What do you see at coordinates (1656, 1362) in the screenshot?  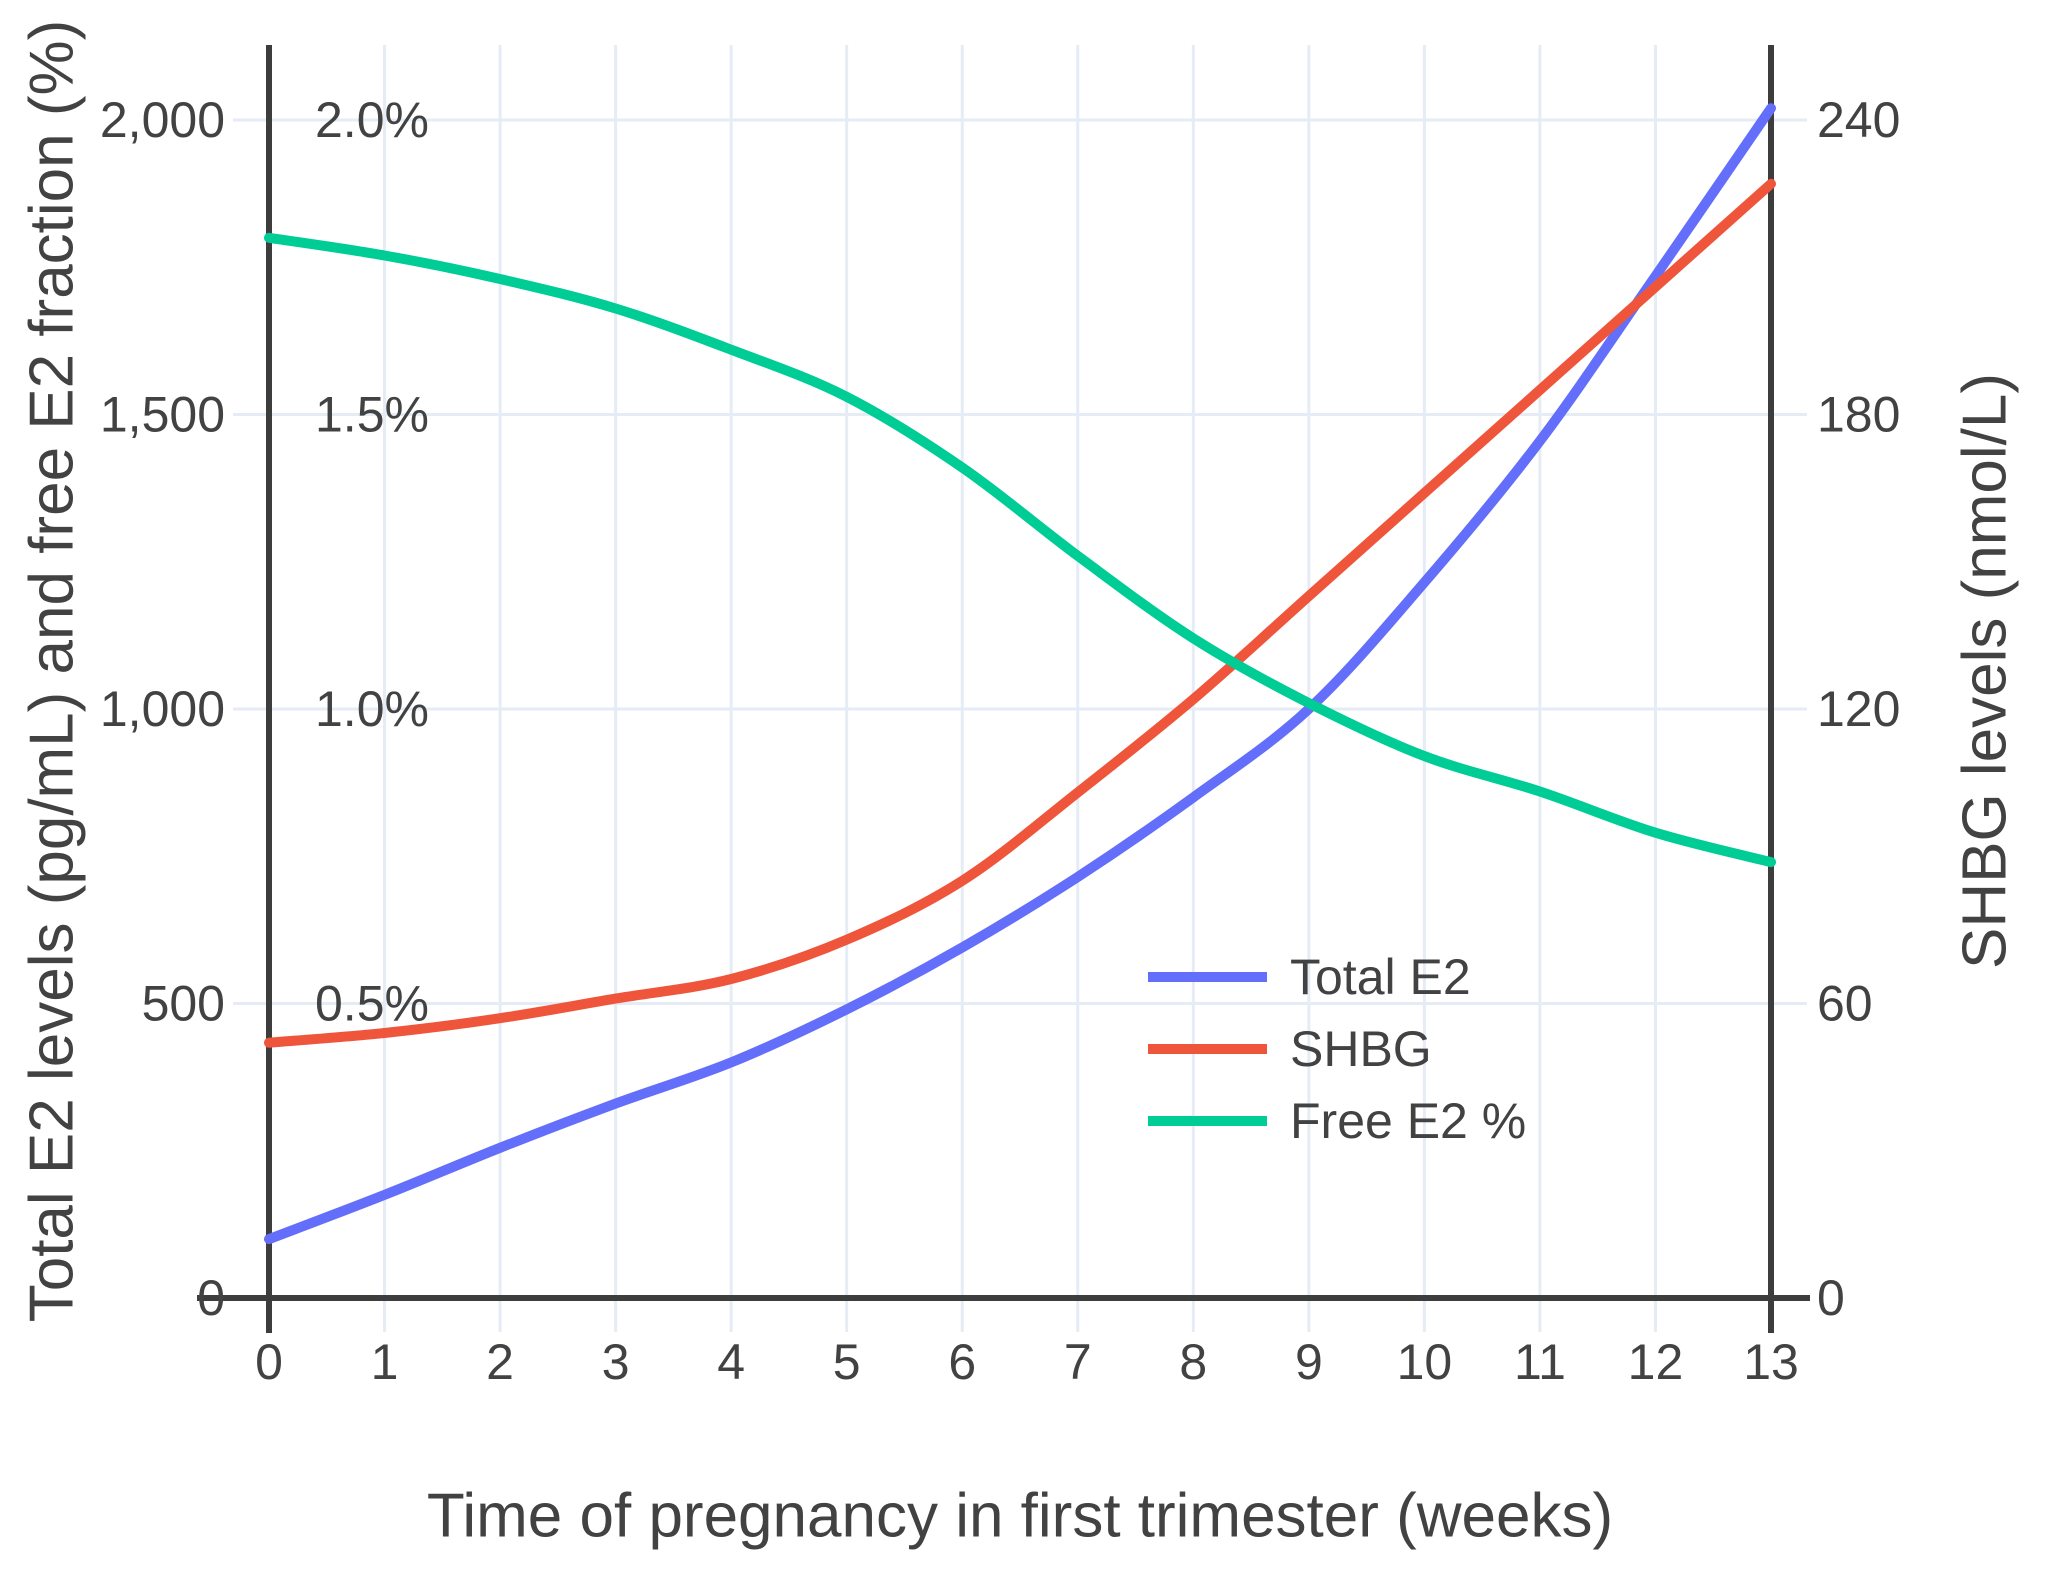 I see `x-axis-tick-label: 12` at bounding box center [1656, 1362].